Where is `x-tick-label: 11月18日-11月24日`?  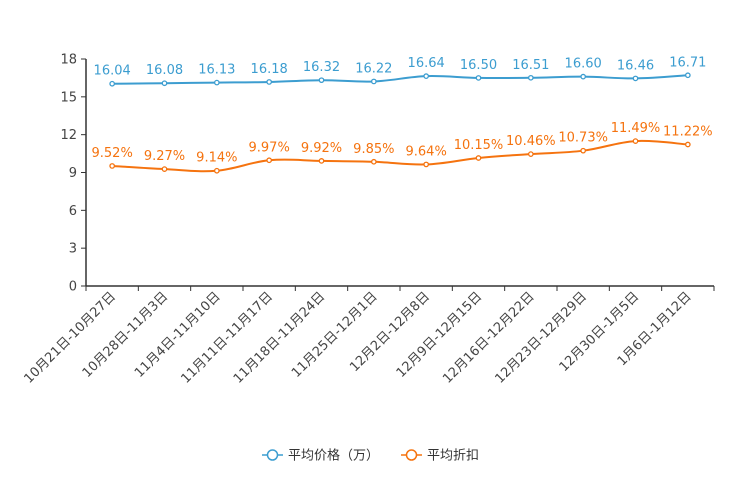 x-tick-label: 11月18日-11月24日 is located at coordinates (279, 337).